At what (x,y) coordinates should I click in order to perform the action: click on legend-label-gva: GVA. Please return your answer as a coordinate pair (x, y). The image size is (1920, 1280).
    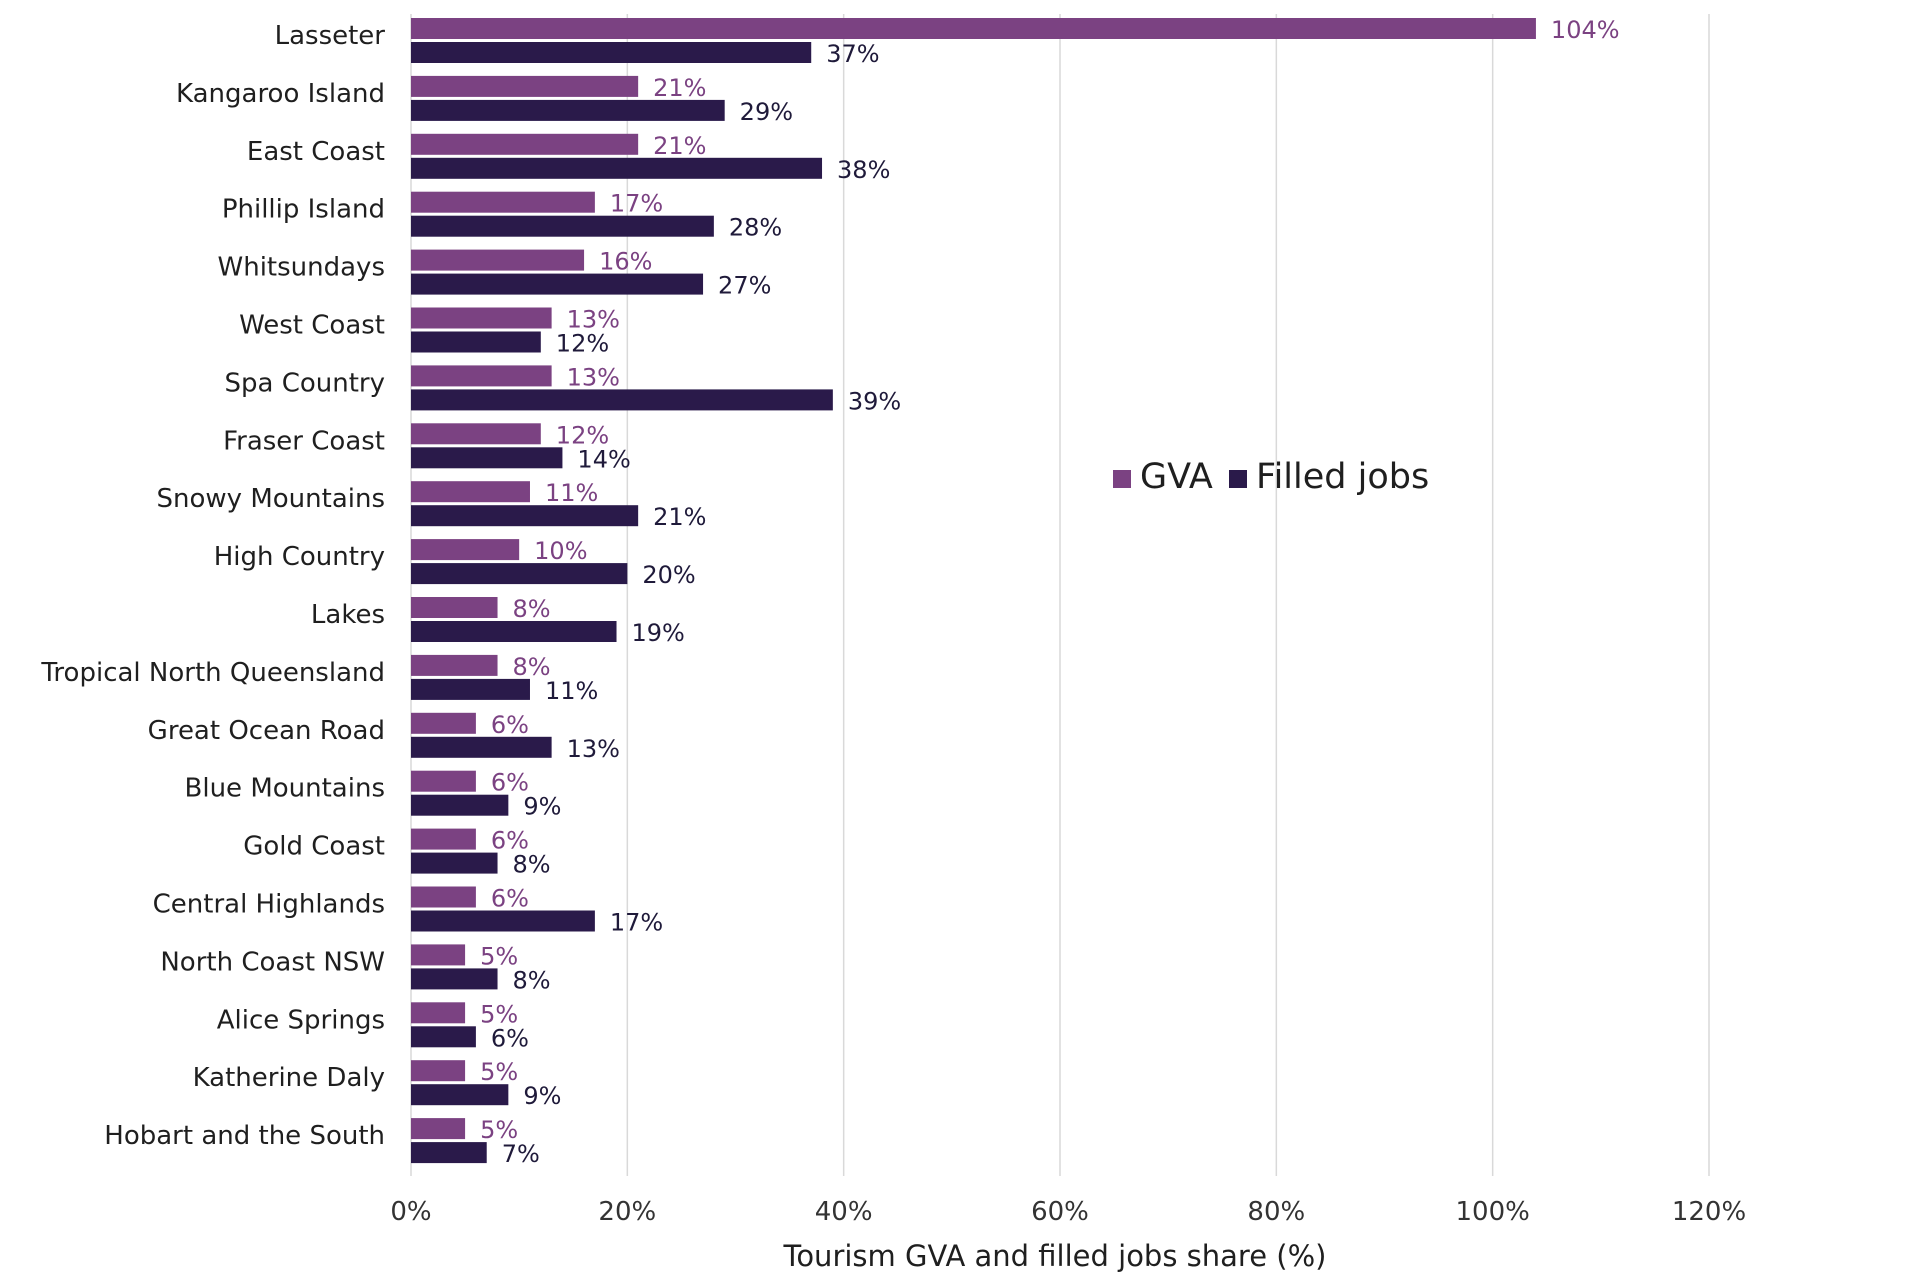
    Looking at the image, I should click on (1176, 477).